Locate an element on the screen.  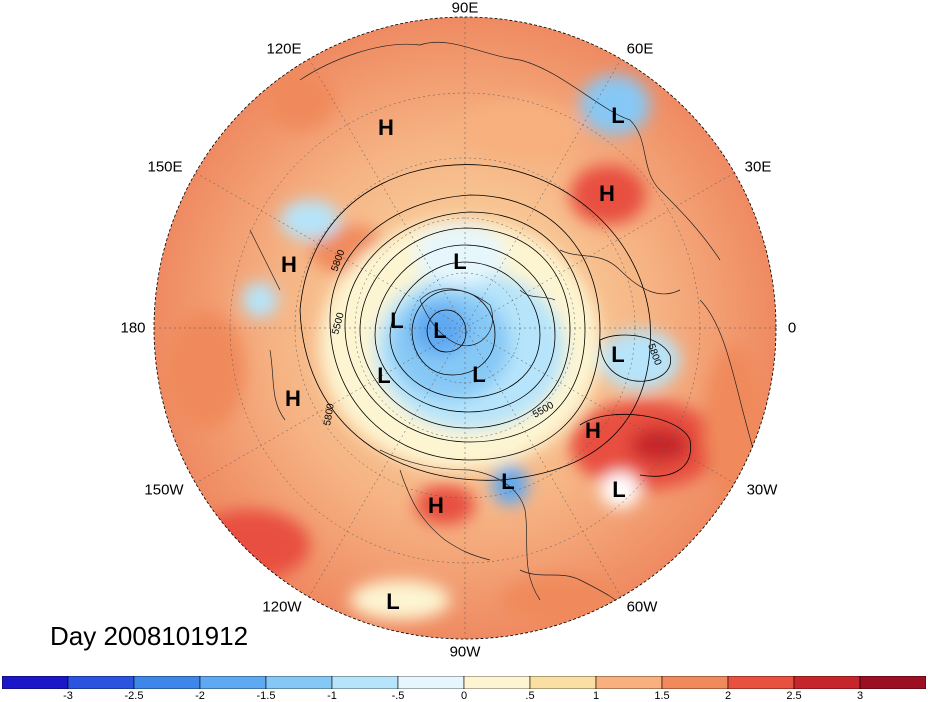
lon-label-90w: 90W is located at coordinates (465, 652).